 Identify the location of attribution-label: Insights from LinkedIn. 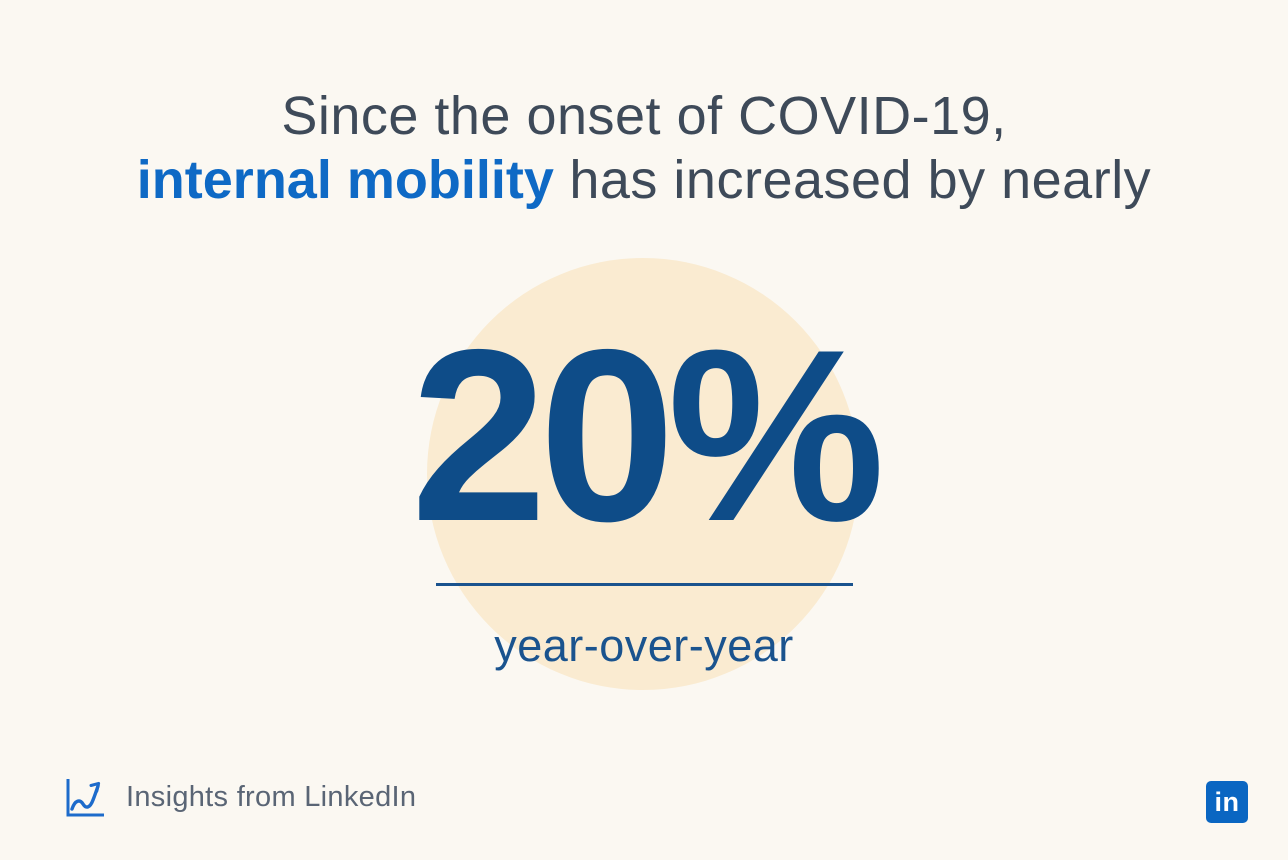
(271, 796).